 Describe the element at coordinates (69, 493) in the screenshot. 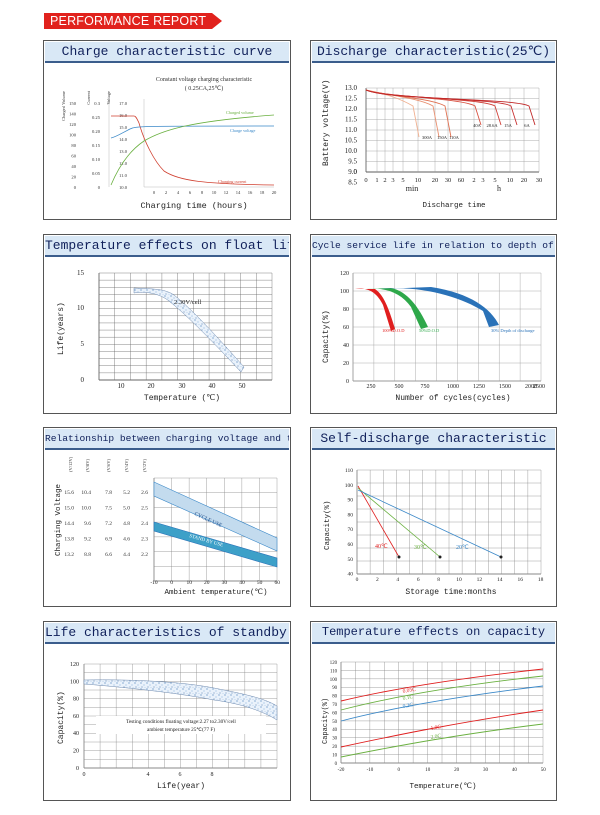

I see `voltage-value: 15.6` at that location.